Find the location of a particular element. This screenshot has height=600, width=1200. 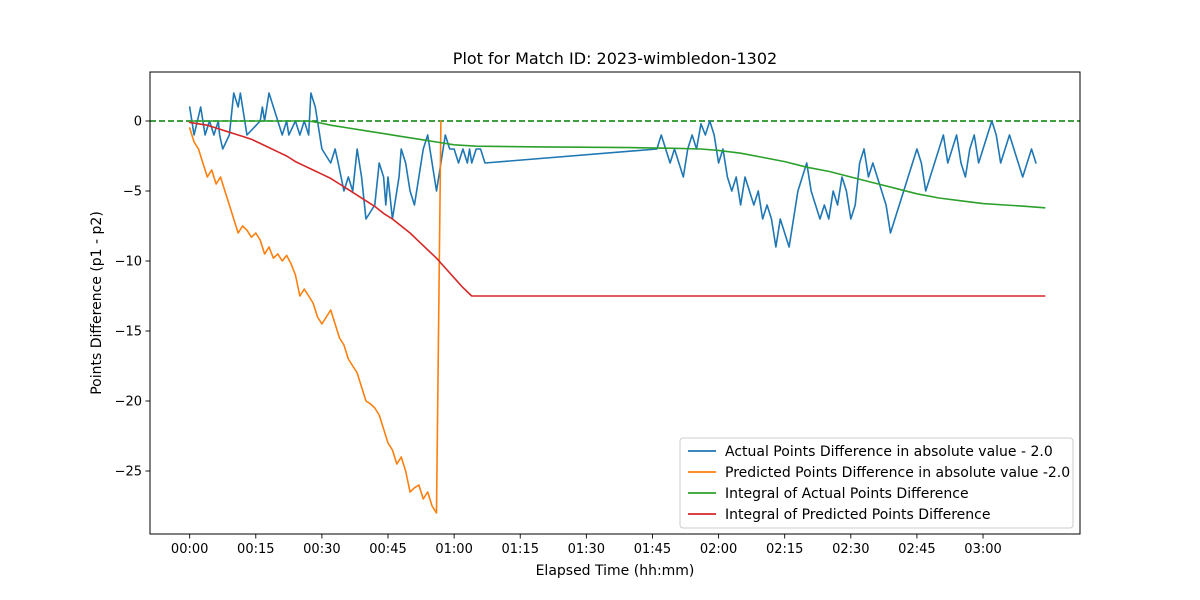

y-axis-label: Points Difference (p1 - p2) is located at coordinates (97, 303).